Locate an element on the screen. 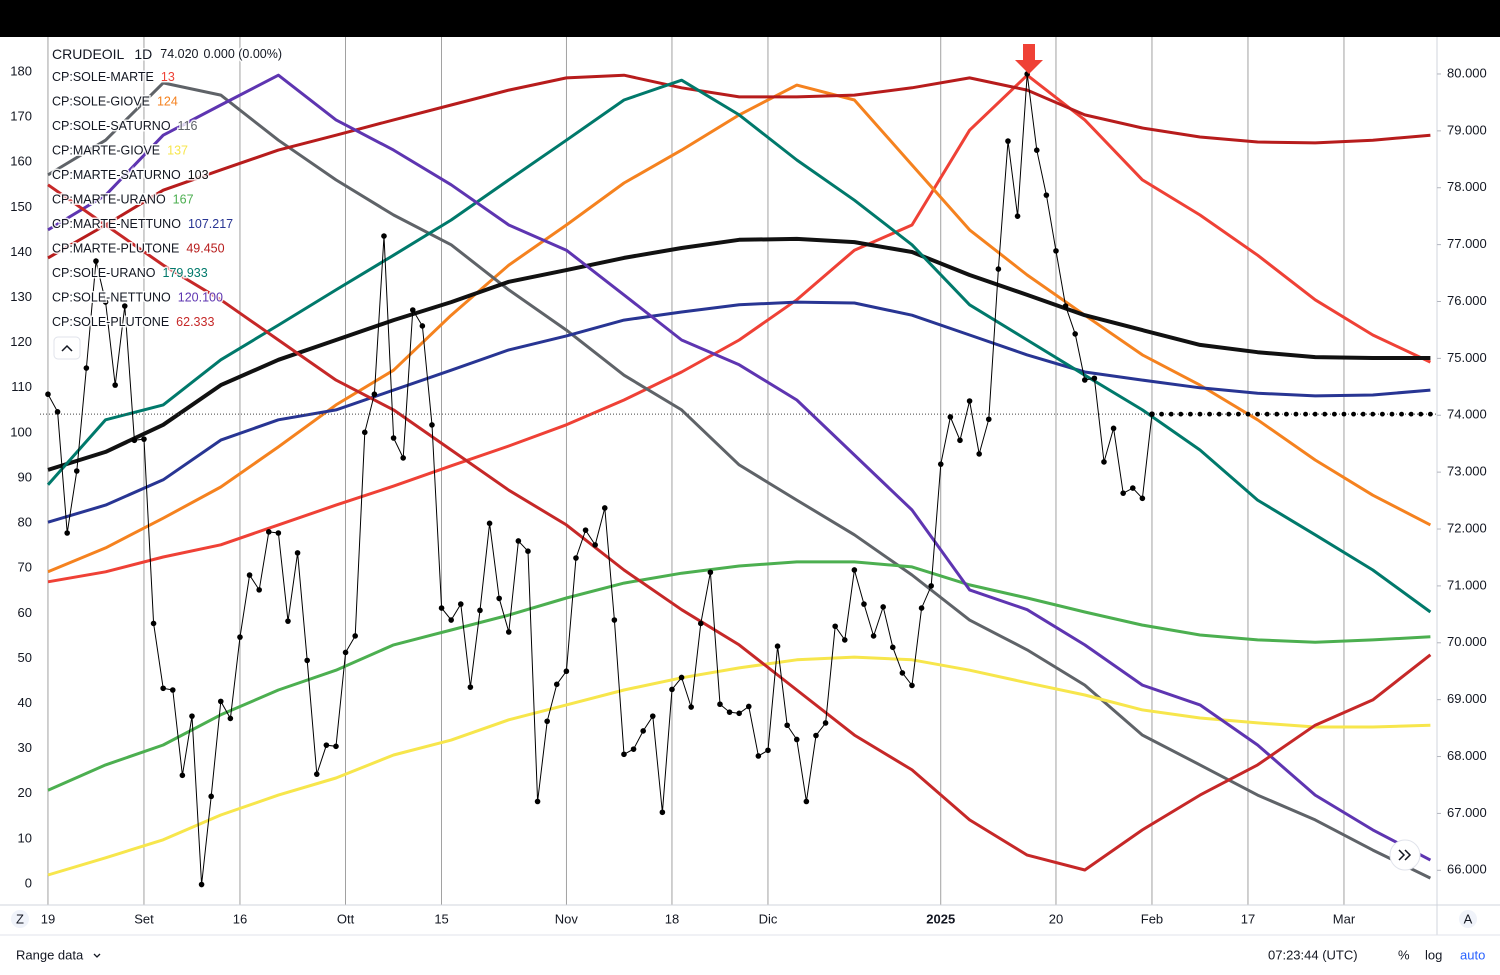  y2-tick-label: 72.000 is located at coordinates (1467, 527).